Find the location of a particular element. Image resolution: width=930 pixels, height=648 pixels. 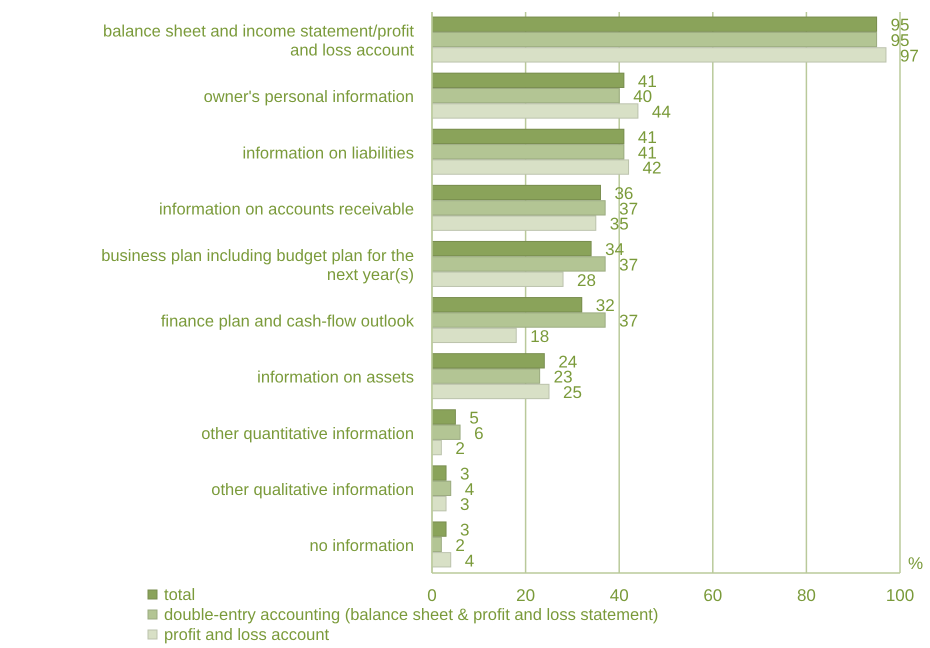

y-tick-label: information on accounts receivable is located at coordinates (286, 209).